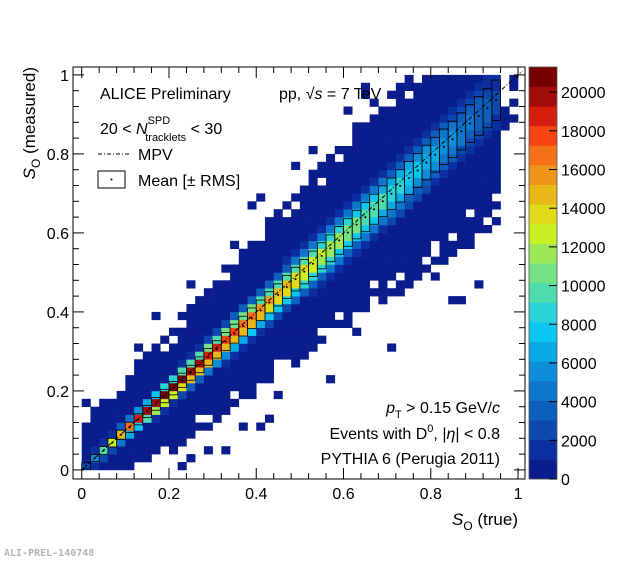 This screenshot has height=564, width=620. I want to click on system-label: pp, √s = 7 TeV, so click(330, 94).